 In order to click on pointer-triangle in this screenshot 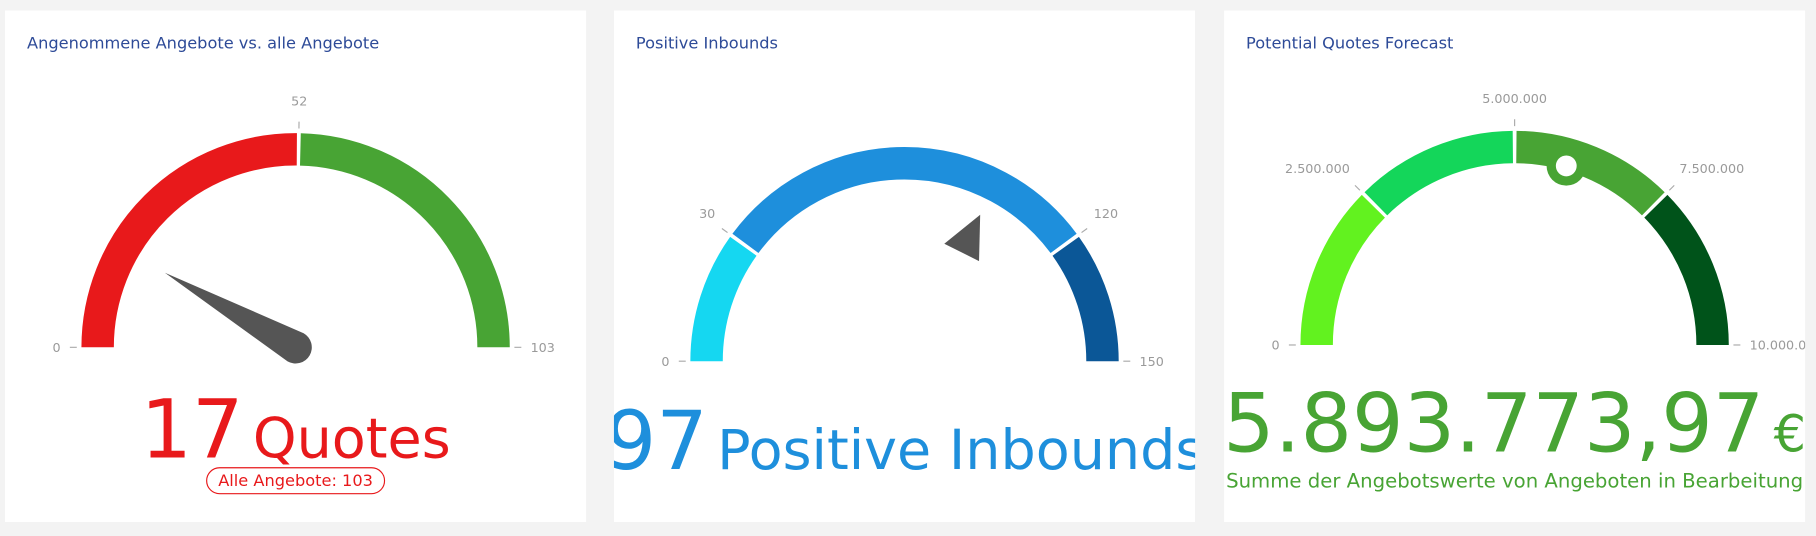, I will do `click(962, 238)`.